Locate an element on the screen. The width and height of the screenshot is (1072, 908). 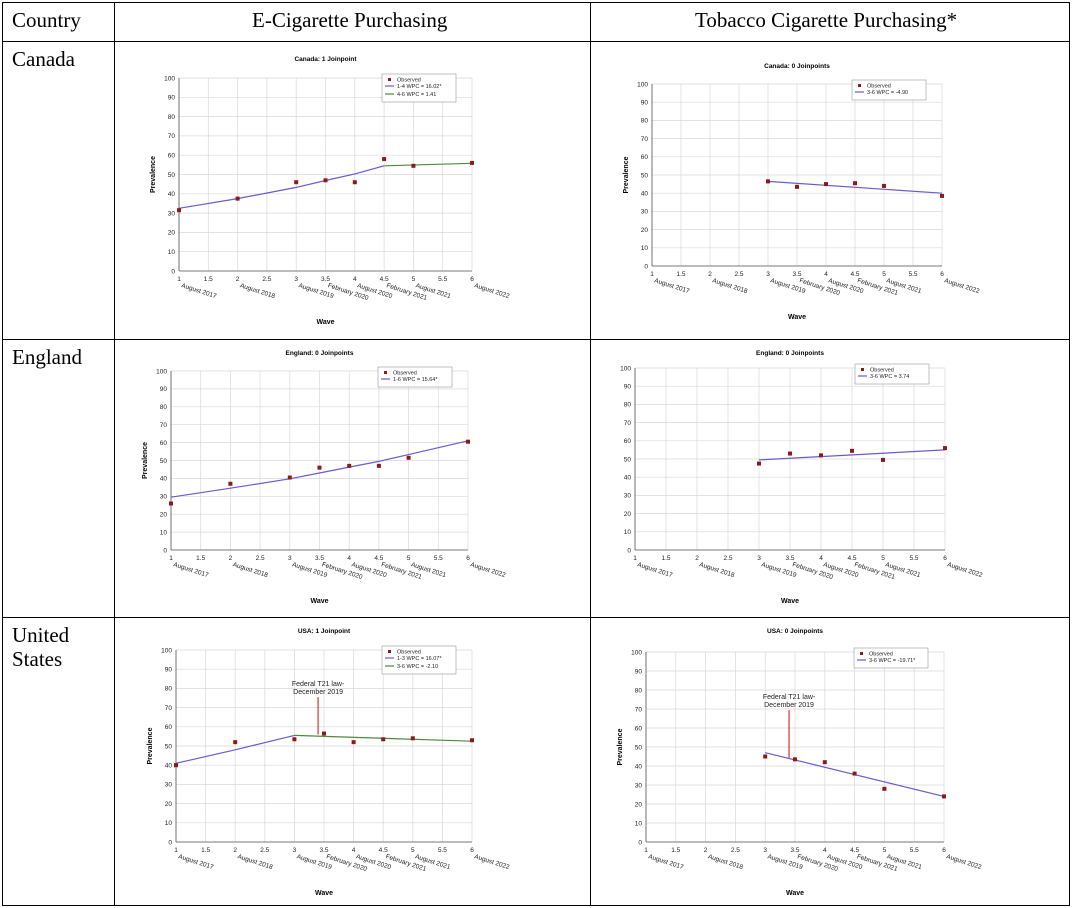
row-label-line: States is located at coordinates (37, 659).